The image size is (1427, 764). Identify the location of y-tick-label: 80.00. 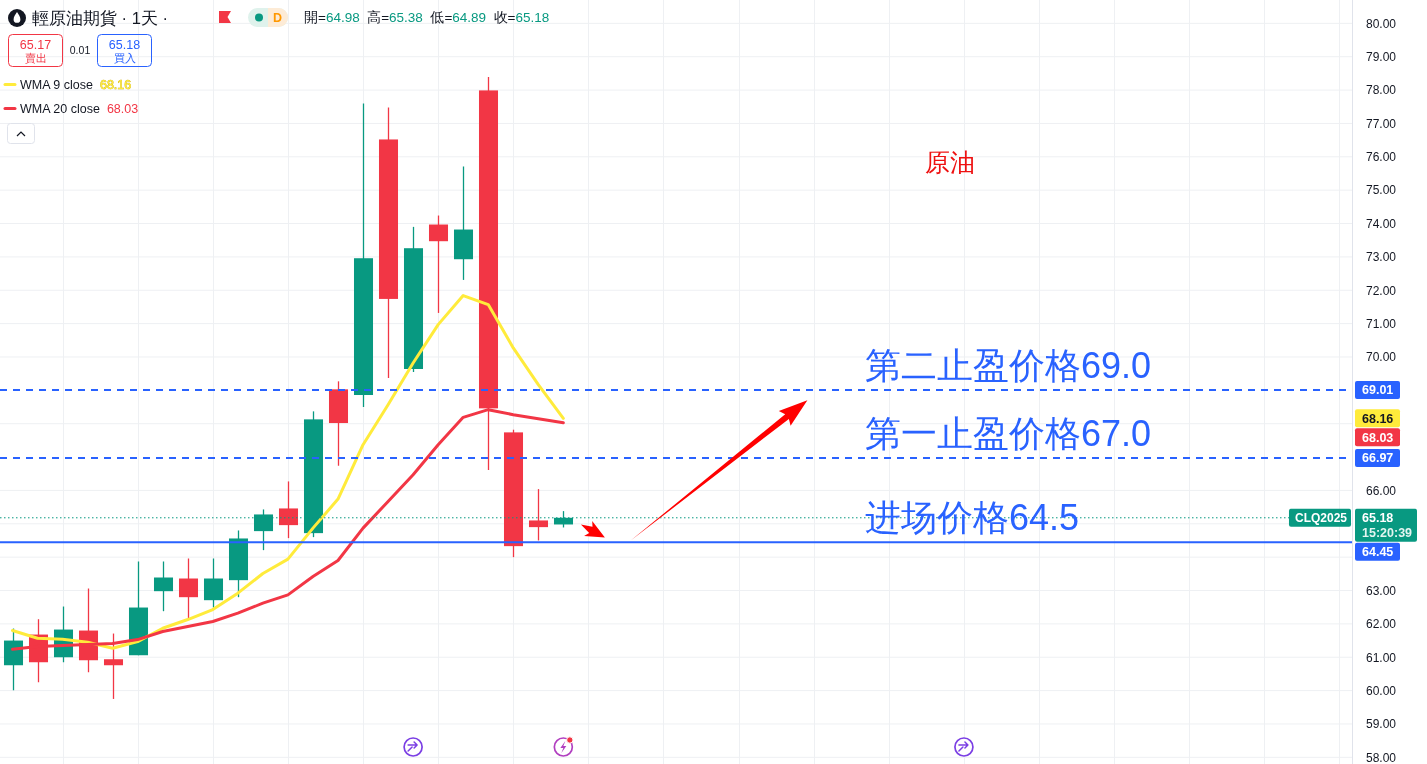
(1381, 23).